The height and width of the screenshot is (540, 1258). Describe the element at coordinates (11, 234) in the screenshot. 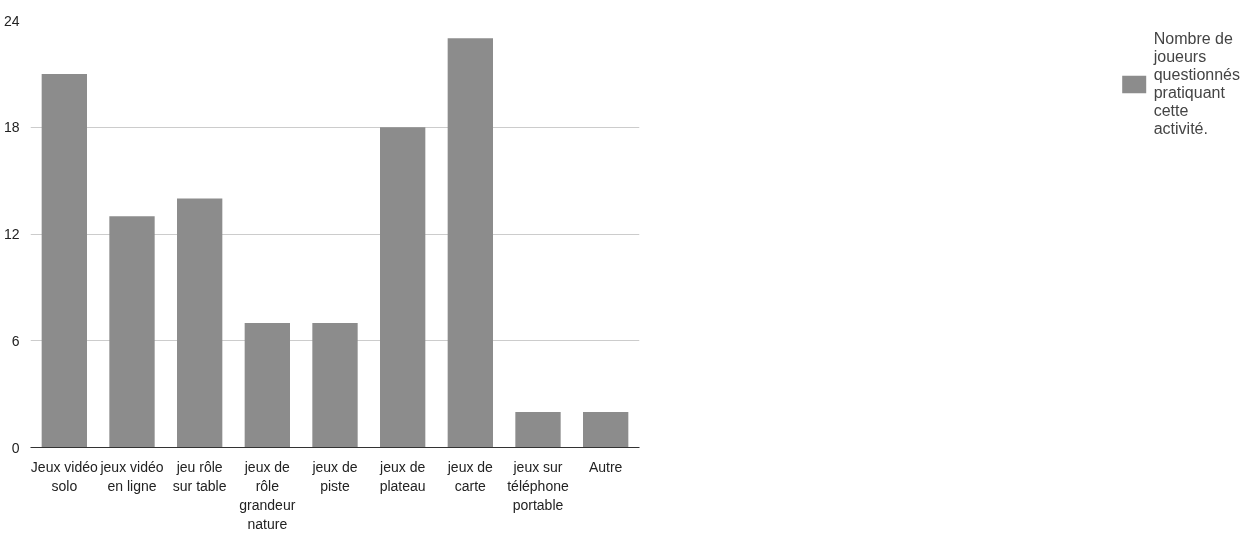

I see `y-tick-label: 12` at that location.